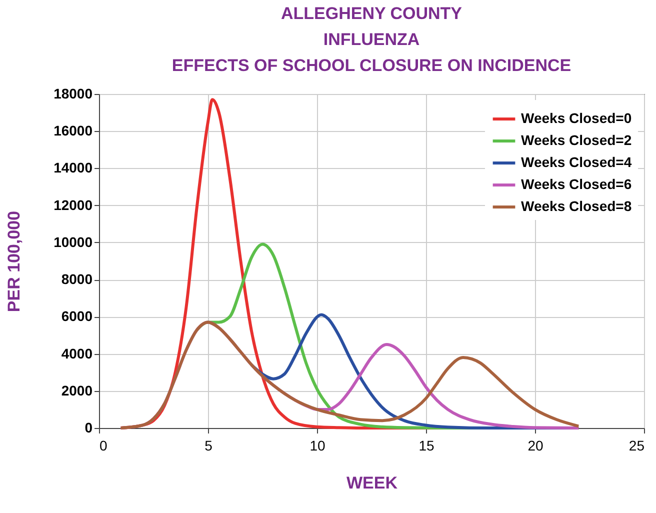 The height and width of the screenshot is (513, 656). I want to click on text: ALLEGHENY COUNTY, so click(371, 13).